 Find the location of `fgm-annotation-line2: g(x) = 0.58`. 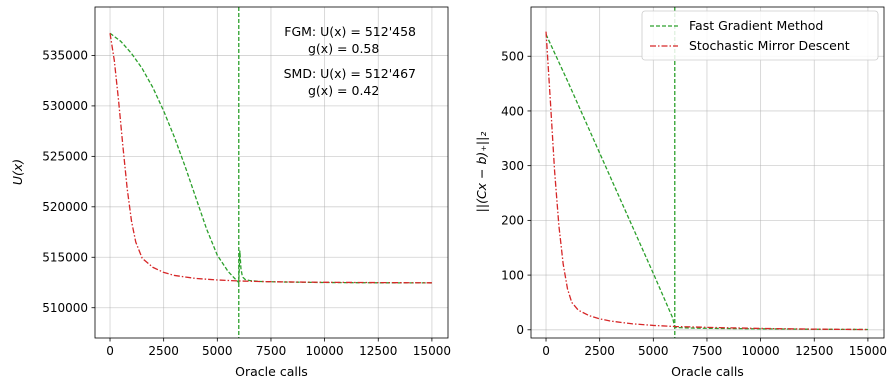

fgm-annotation-line2: g(x) = 0.58 is located at coordinates (343, 48).